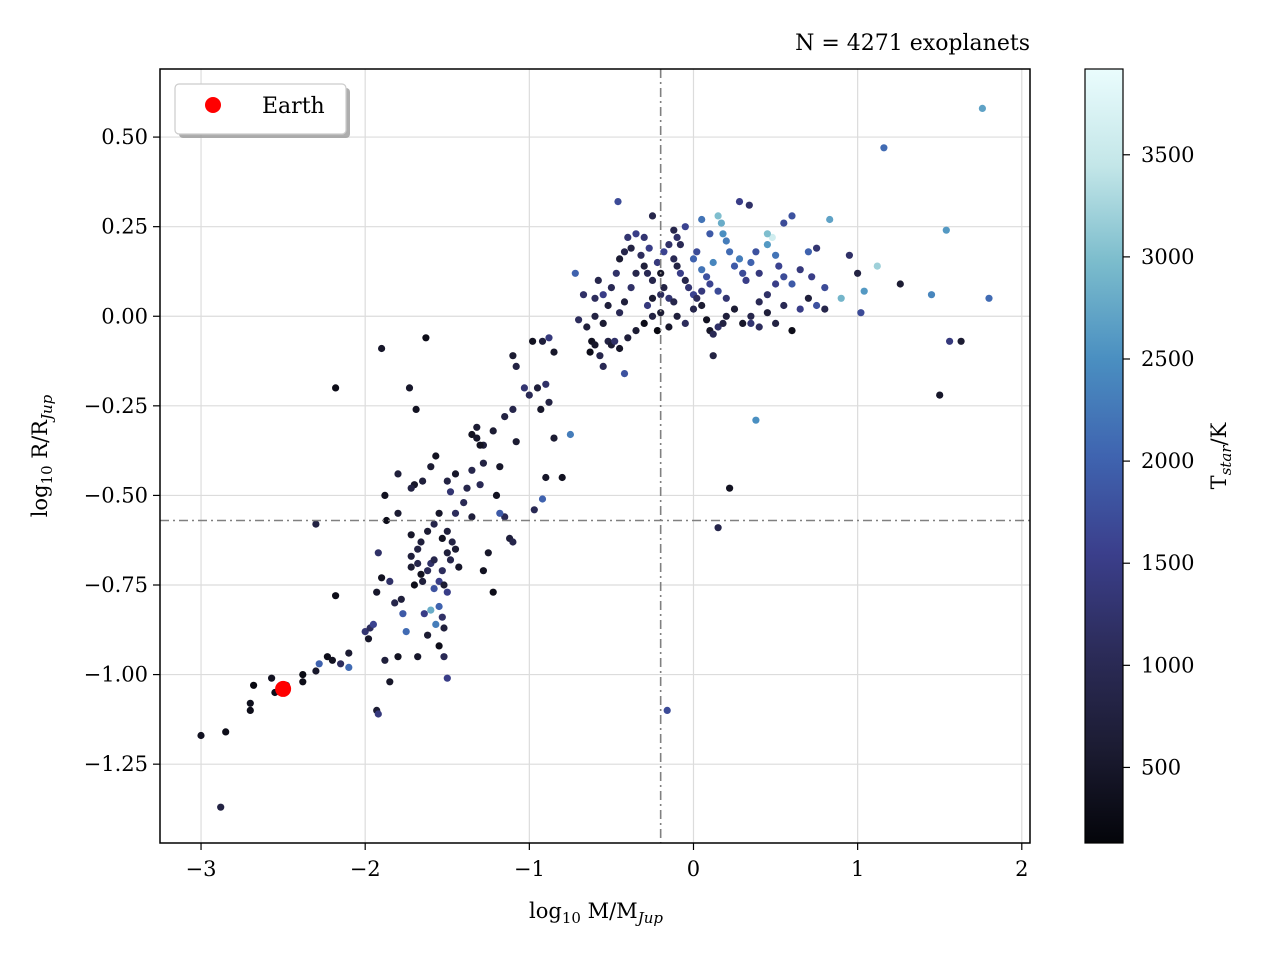  What do you see at coordinates (201, 869) in the screenshot?
I see `x-tick-label-0: −3` at bounding box center [201, 869].